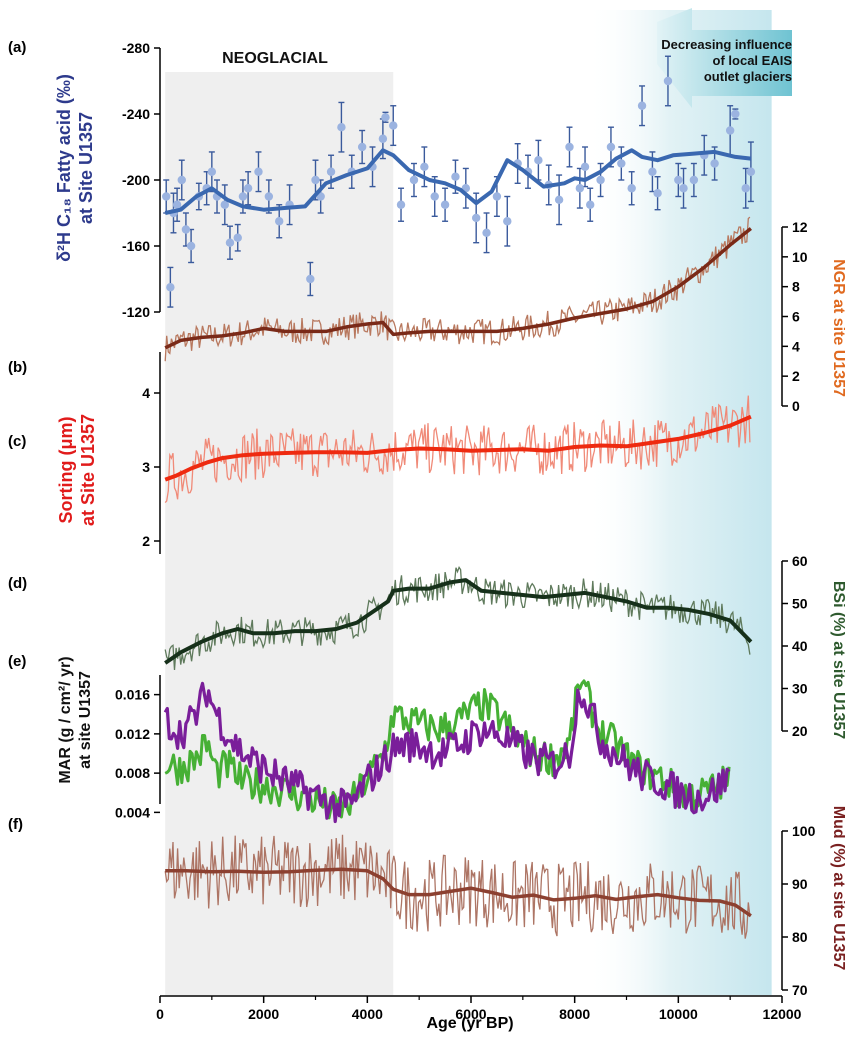  I want to click on neoglacial-label: NEOGLACIAL, so click(275, 58).